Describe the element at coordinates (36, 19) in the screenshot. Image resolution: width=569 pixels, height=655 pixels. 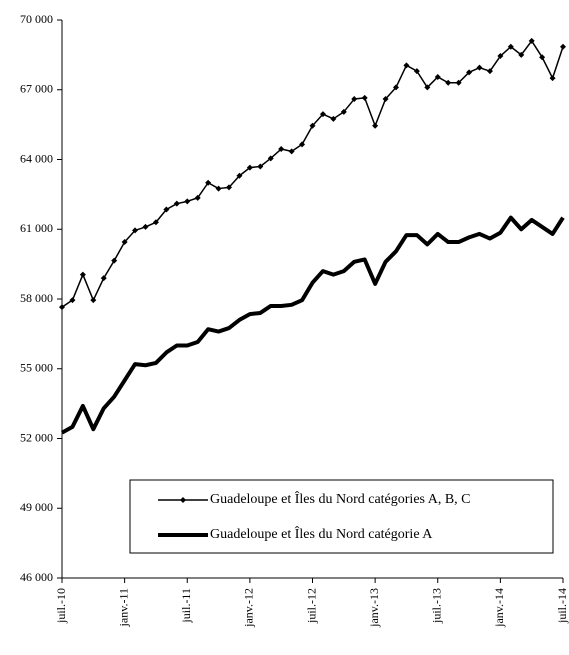
I see `y-tick-label: 70 000` at that location.